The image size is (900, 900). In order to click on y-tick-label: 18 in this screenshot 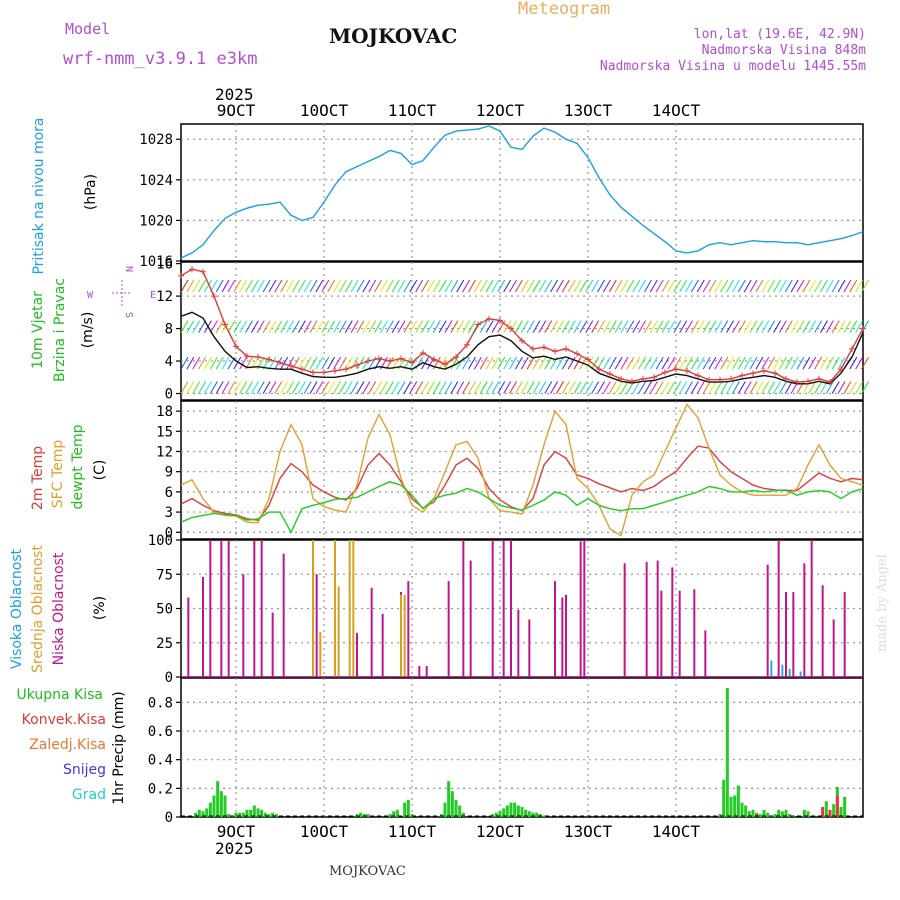, I will do `click(164, 412)`.